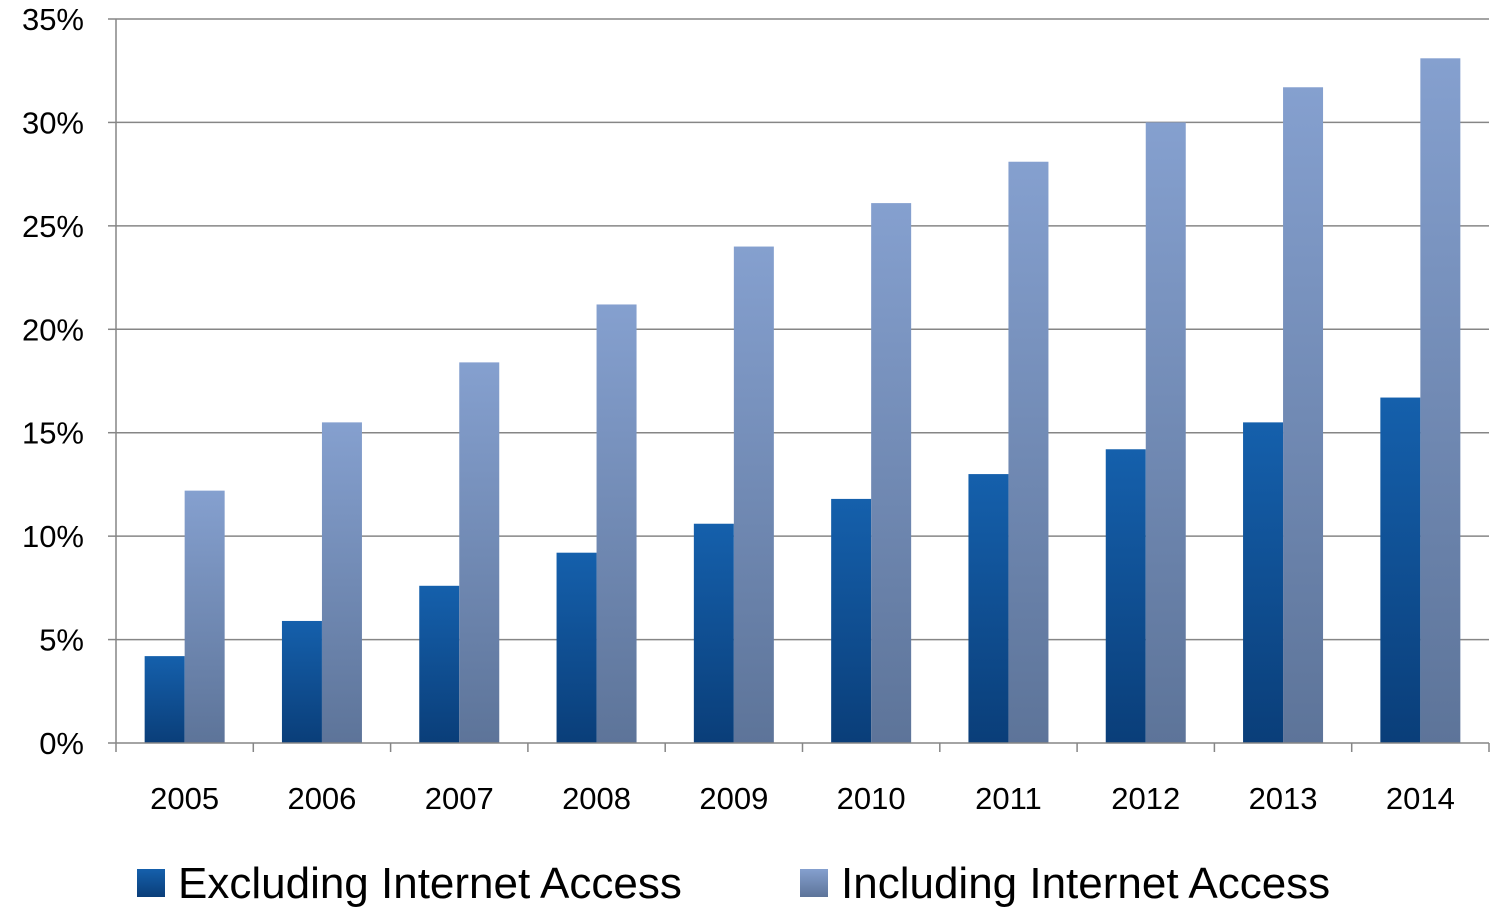 The width and height of the screenshot is (1491, 908). What do you see at coordinates (802, 798) in the screenshot?
I see `x-axis-ticks: 2005 2006 2007 2008 2009 2010 2011 2012 2013 2014` at bounding box center [802, 798].